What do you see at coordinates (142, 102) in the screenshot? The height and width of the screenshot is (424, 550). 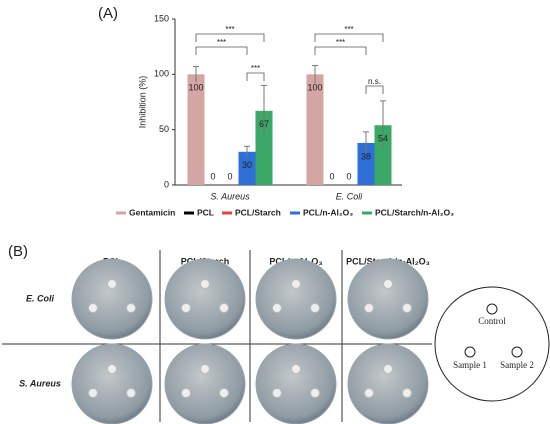 I see `y-axis-label: Inhibition (%)` at bounding box center [142, 102].